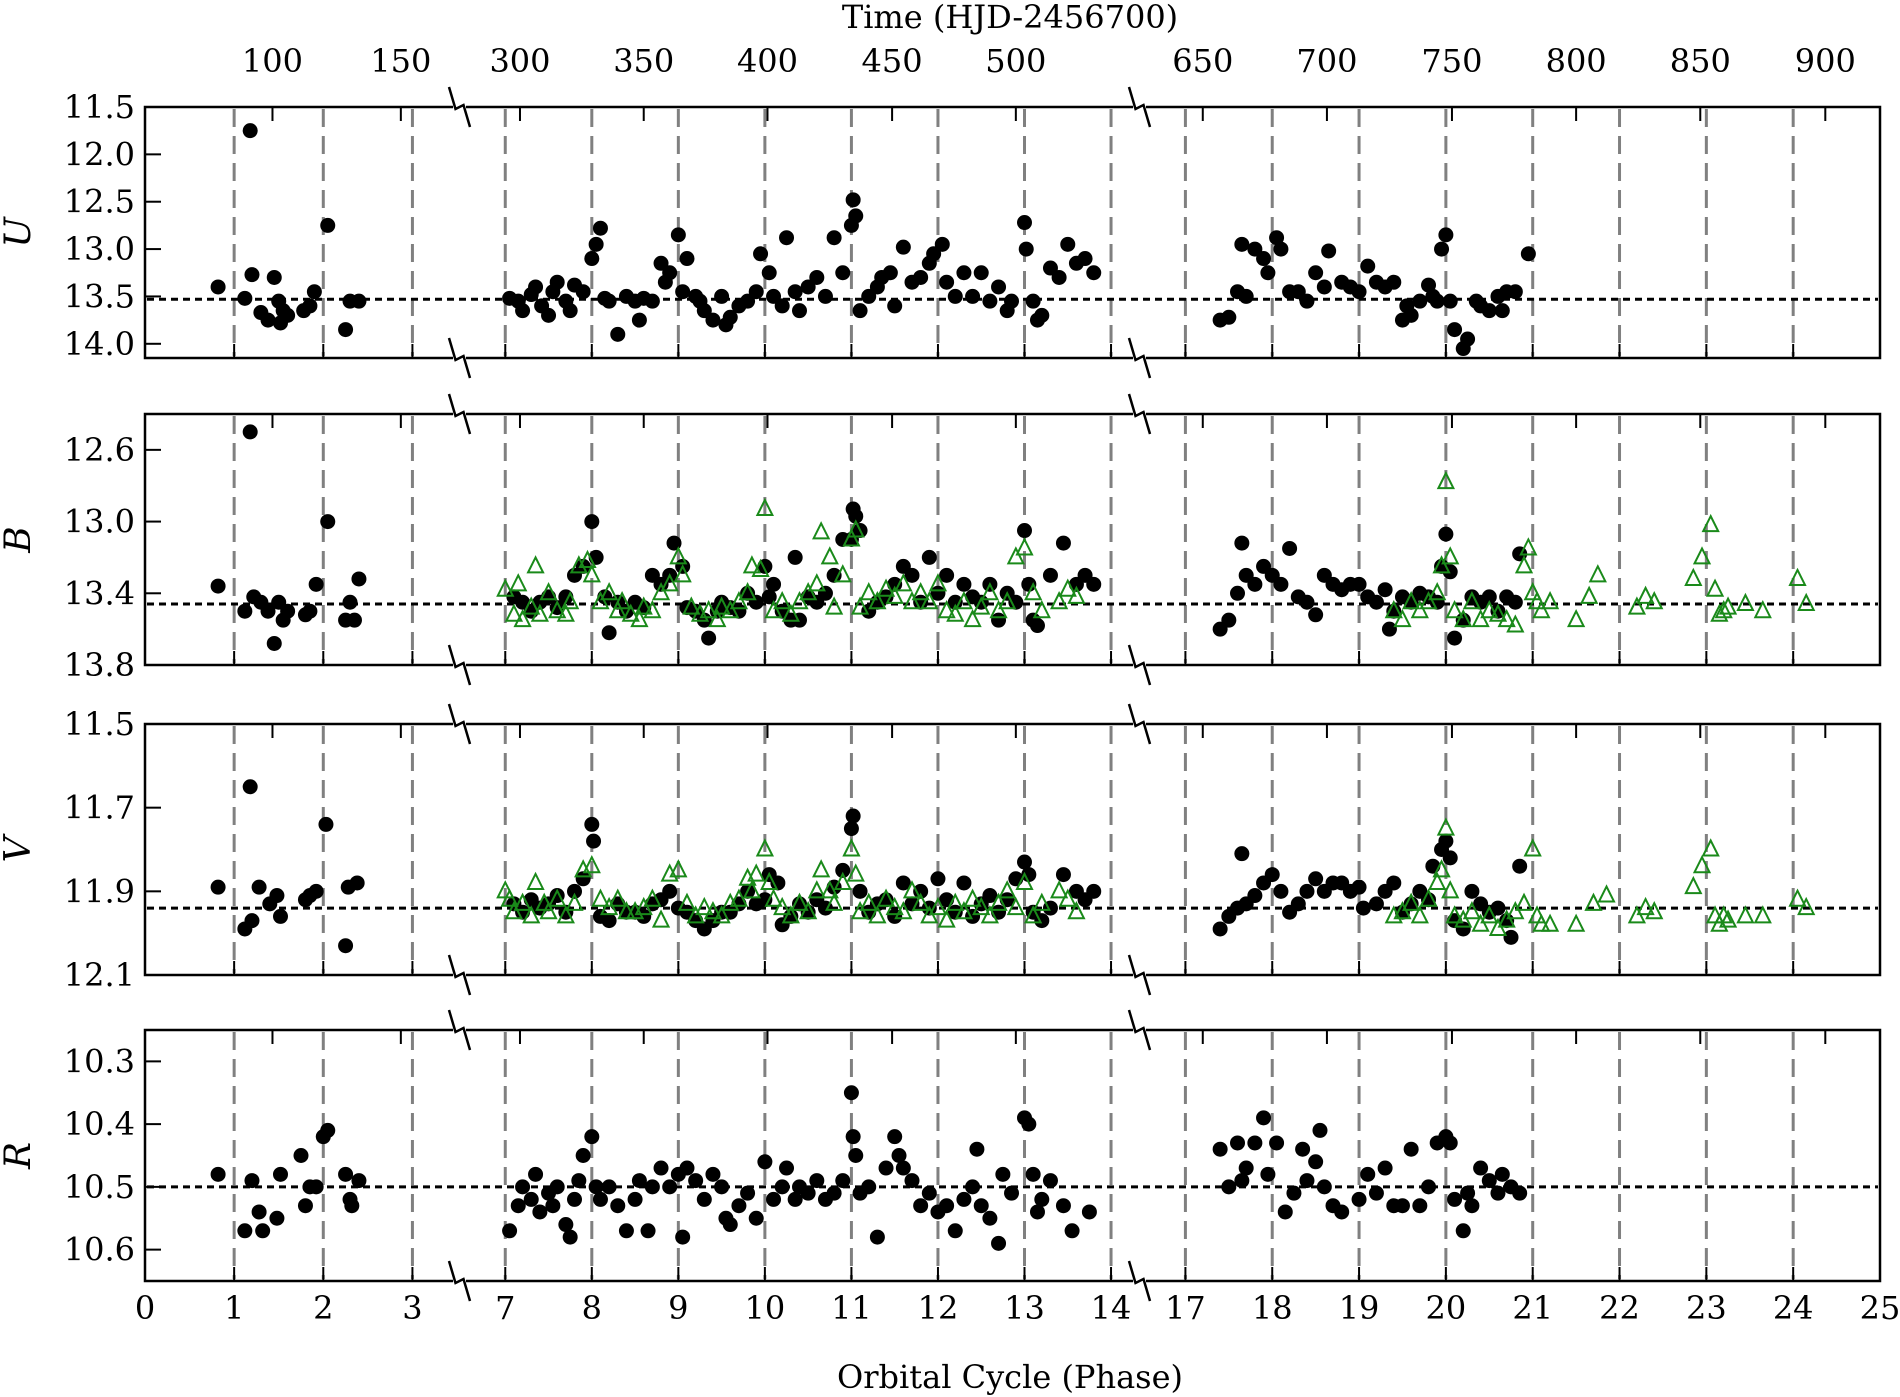 This screenshot has height=1397, width=1900. What do you see at coordinates (323, 1308) in the screenshot?
I see `x-tick-label: 2` at bounding box center [323, 1308].